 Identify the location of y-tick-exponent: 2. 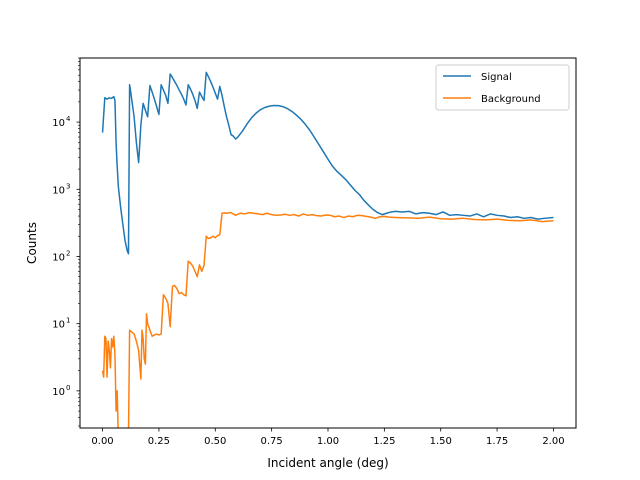
(68, 253).